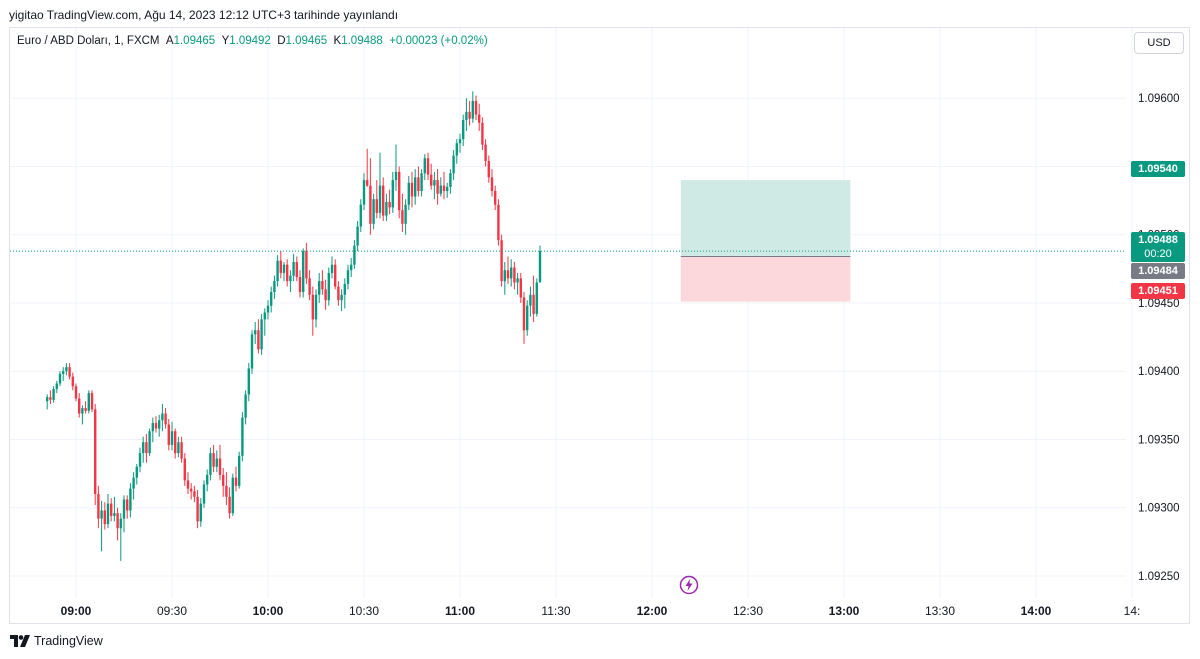 This screenshot has height=659, width=1200. I want to click on time-tick-label: 11:00, so click(460, 611).